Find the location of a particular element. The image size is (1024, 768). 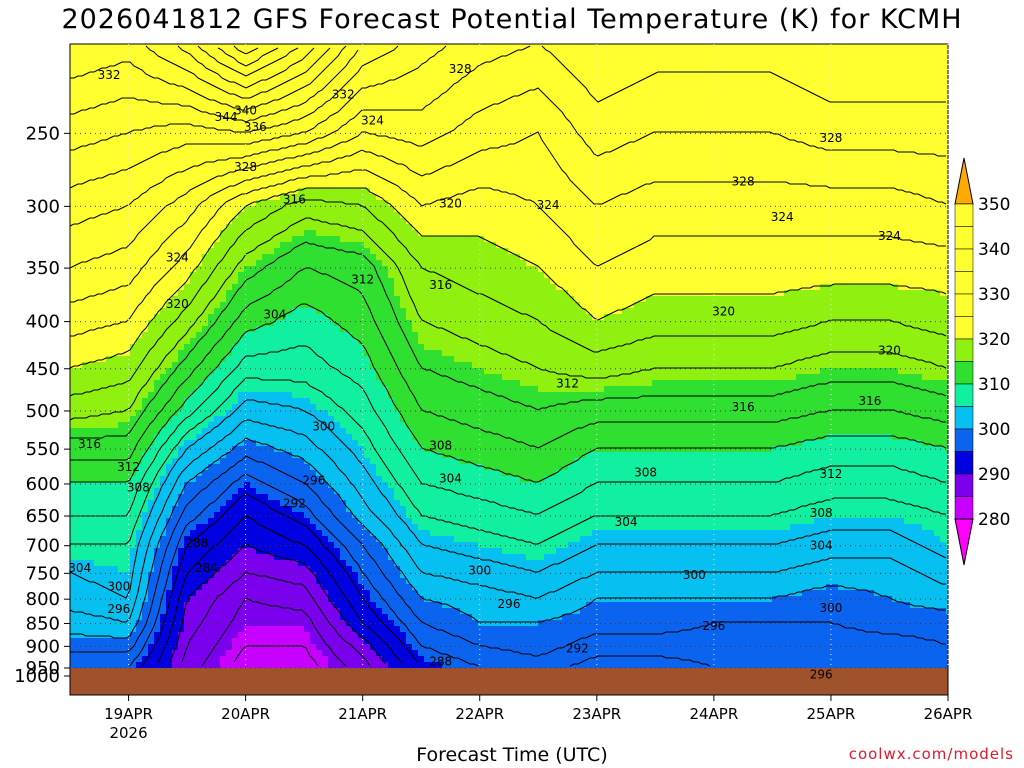

y-tick-label: 450 is located at coordinates (43, 369).